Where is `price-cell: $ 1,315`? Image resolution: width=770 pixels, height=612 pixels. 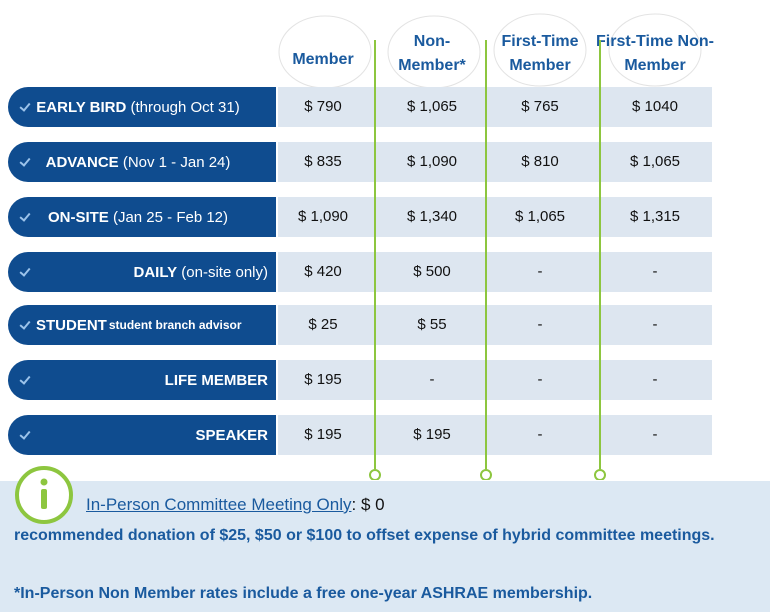 price-cell: $ 1,315 is located at coordinates (655, 216).